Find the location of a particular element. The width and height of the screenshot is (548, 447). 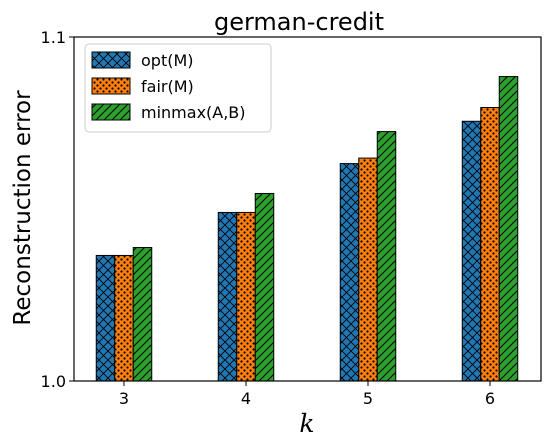

legend-item-fair: fair(M) is located at coordinates (142, 86).